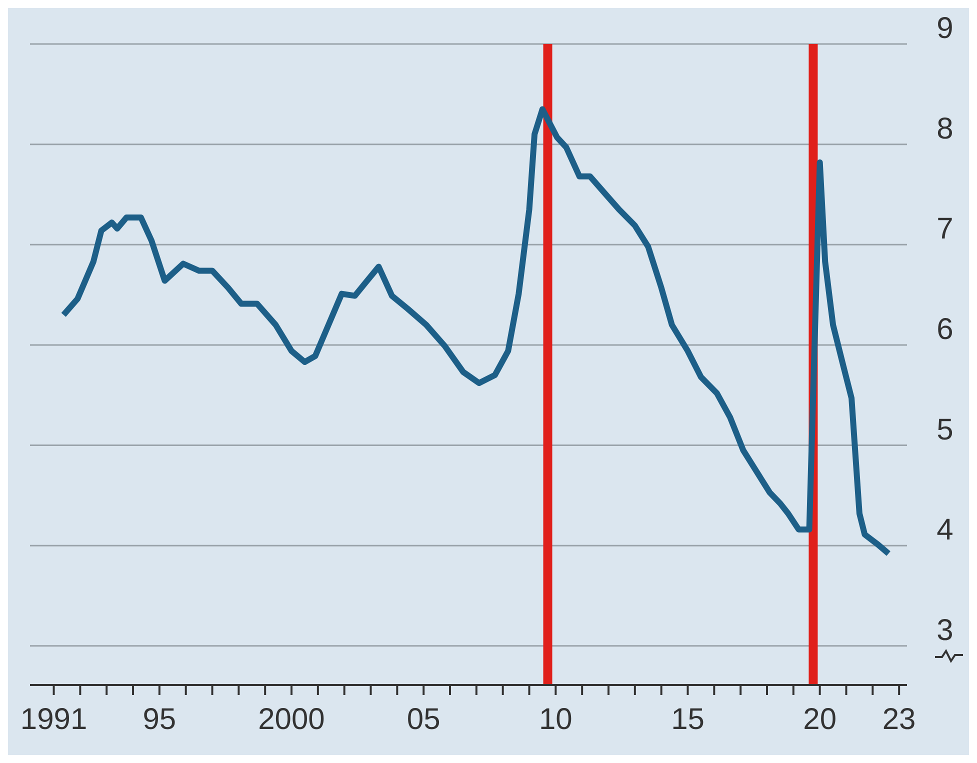 The image size is (977, 763). Describe the element at coordinates (820, 719) in the screenshot. I see `x-tick-label: 20` at that location.